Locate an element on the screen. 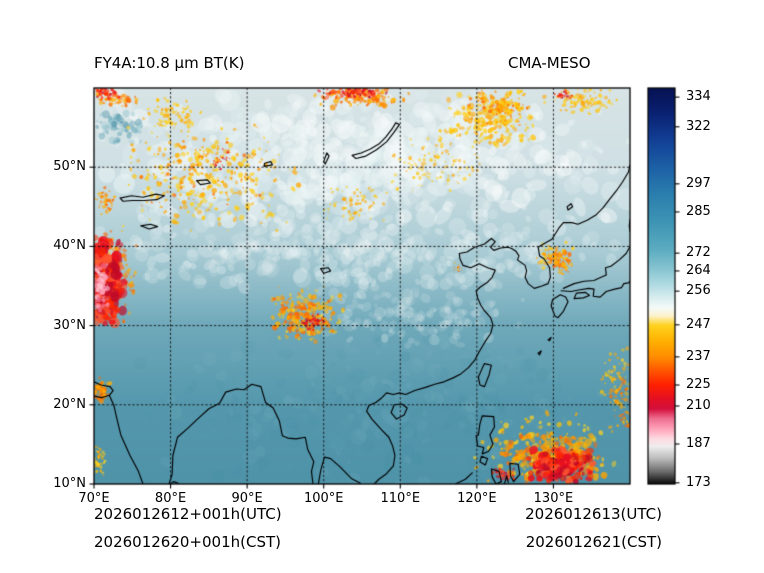 The image size is (764, 573). forecast-time-cst: 2026012620+001h(CST) is located at coordinates (188, 542).